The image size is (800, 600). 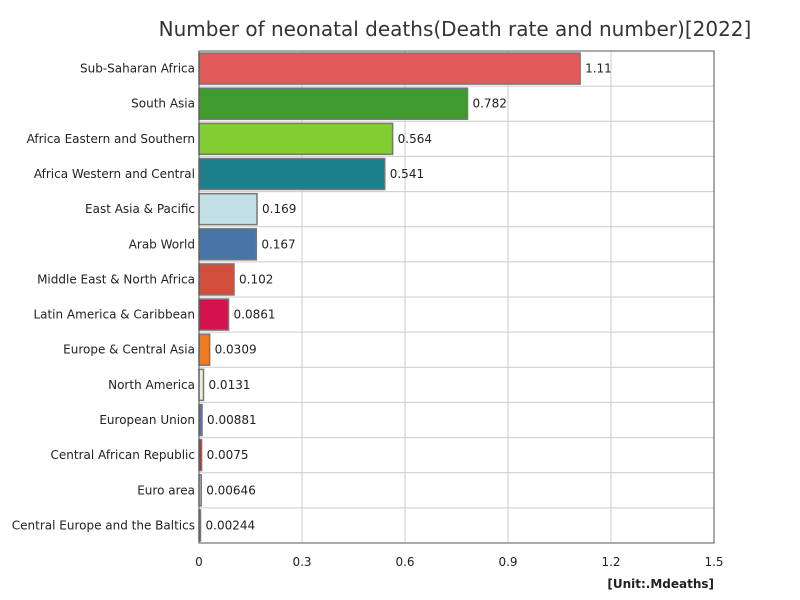 I want to click on x-tick-label-3: 0.9, so click(x=507, y=562).